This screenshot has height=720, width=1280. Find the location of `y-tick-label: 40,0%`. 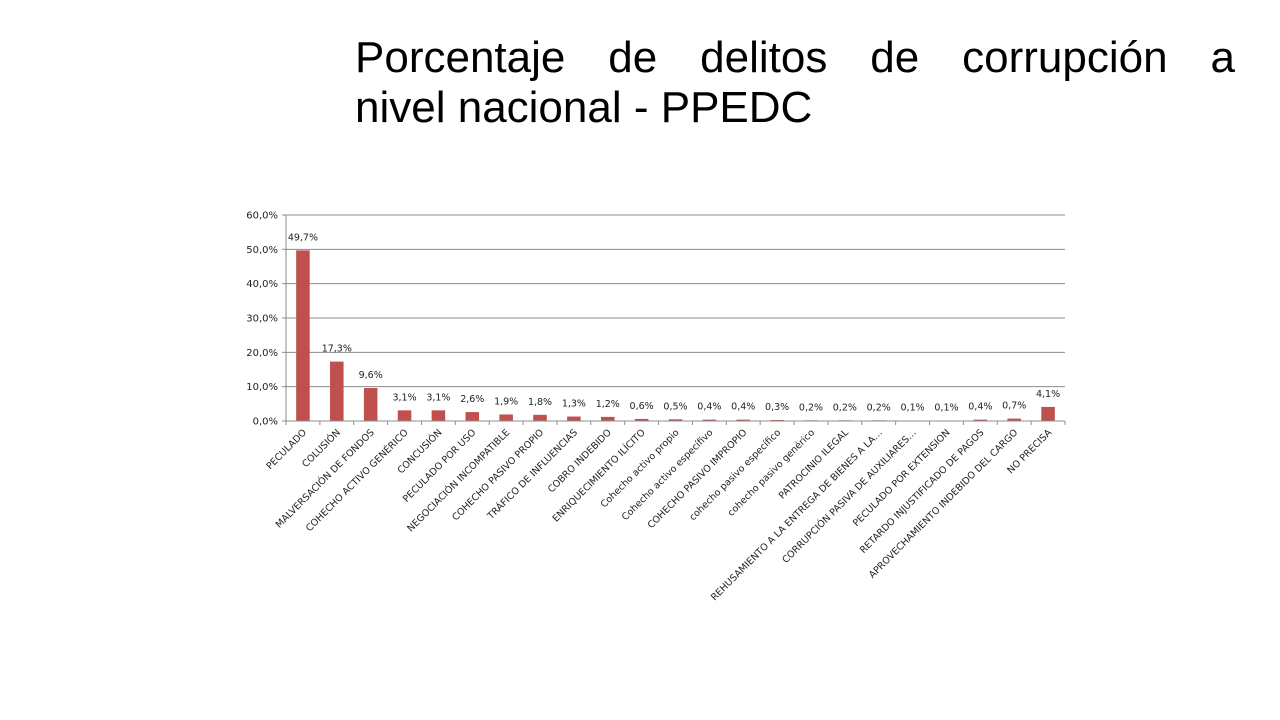

y-tick-label: 40,0% is located at coordinates (262, 284).